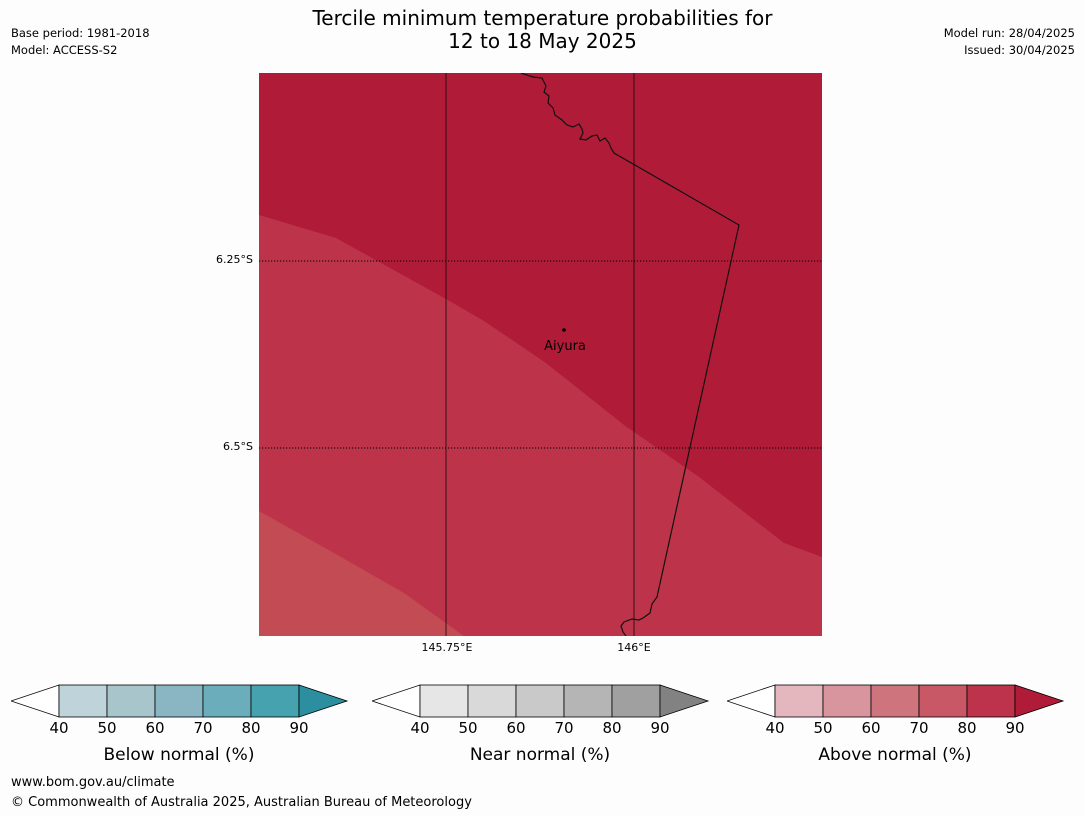 This screenshot has height=816, width=1085. What do you see at coordinates (895, 755) in the screenshot?
I see `colorbar-label-above: Above normal (%)` at bounding box center [895, 755].